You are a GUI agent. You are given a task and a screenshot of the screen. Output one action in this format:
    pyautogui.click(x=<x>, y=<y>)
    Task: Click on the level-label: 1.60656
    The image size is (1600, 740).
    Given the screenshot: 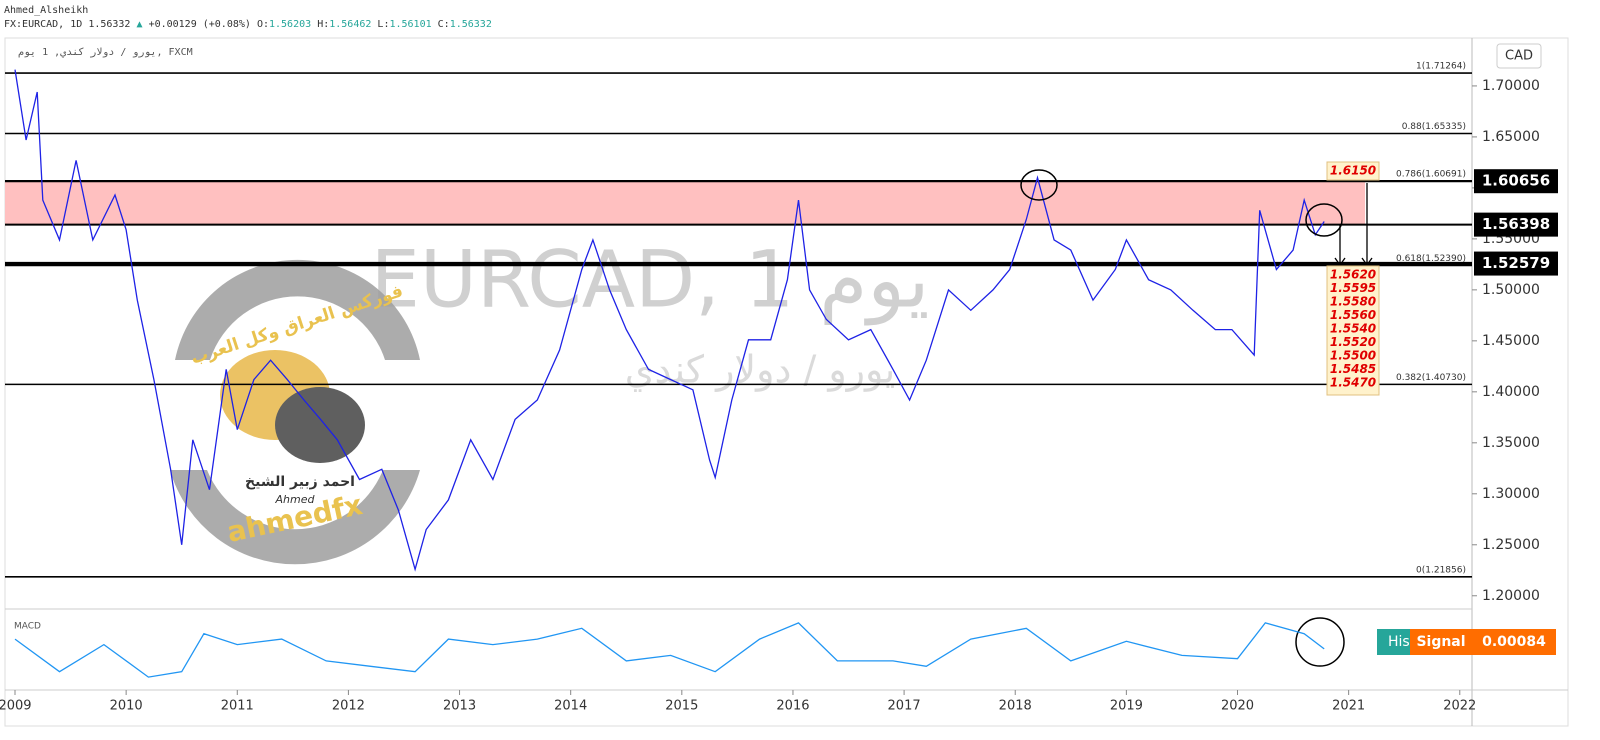 What is the action you would take?
    pyautogui.click(x=1516, y=181)
    